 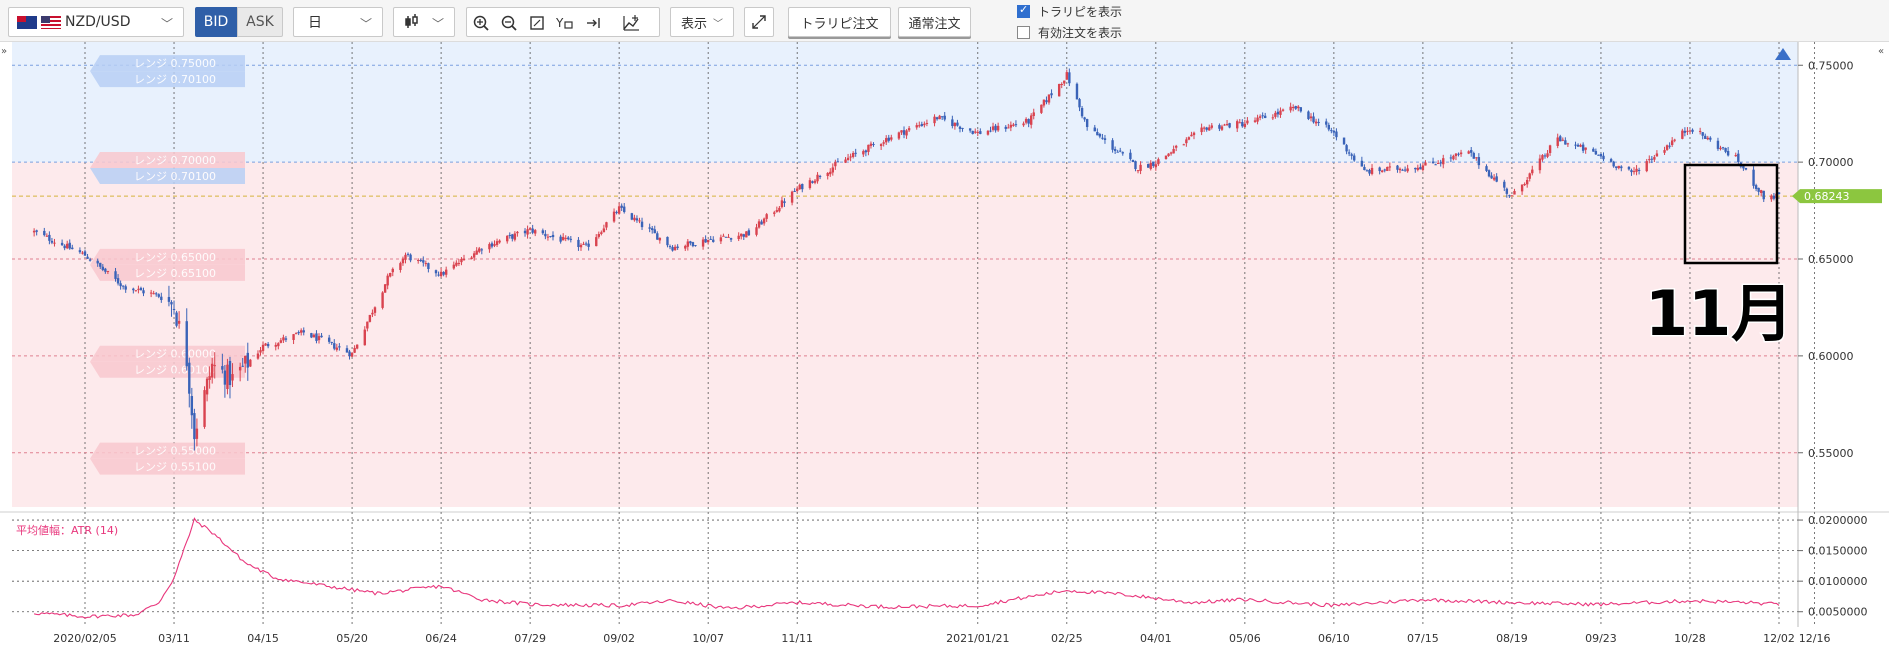 What do you see at coordinates (1838, 612) in the screenshot?
I see `atr-y-tick-label: 0.0050000` at bounding box center [1838, 612].